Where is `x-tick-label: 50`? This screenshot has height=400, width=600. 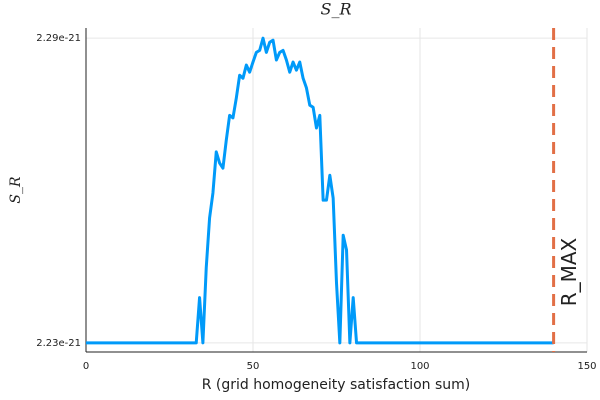
x-tick-label: 50 is located at coordinates (253, 366).